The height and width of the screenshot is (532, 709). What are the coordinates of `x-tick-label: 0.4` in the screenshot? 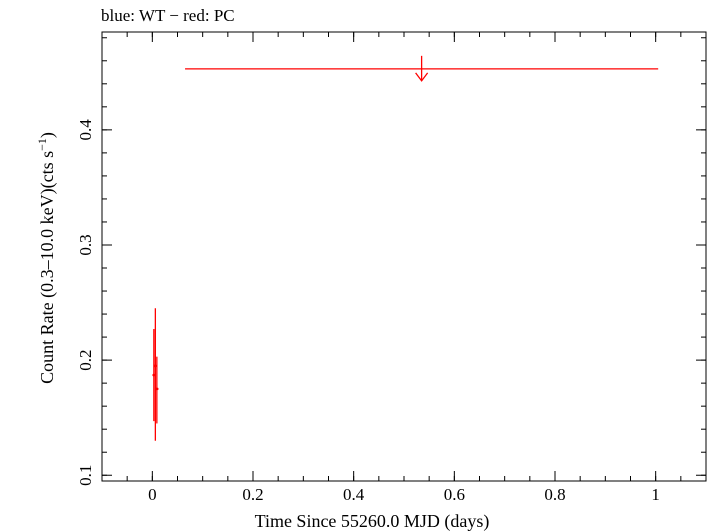 It's located at (354, 494).